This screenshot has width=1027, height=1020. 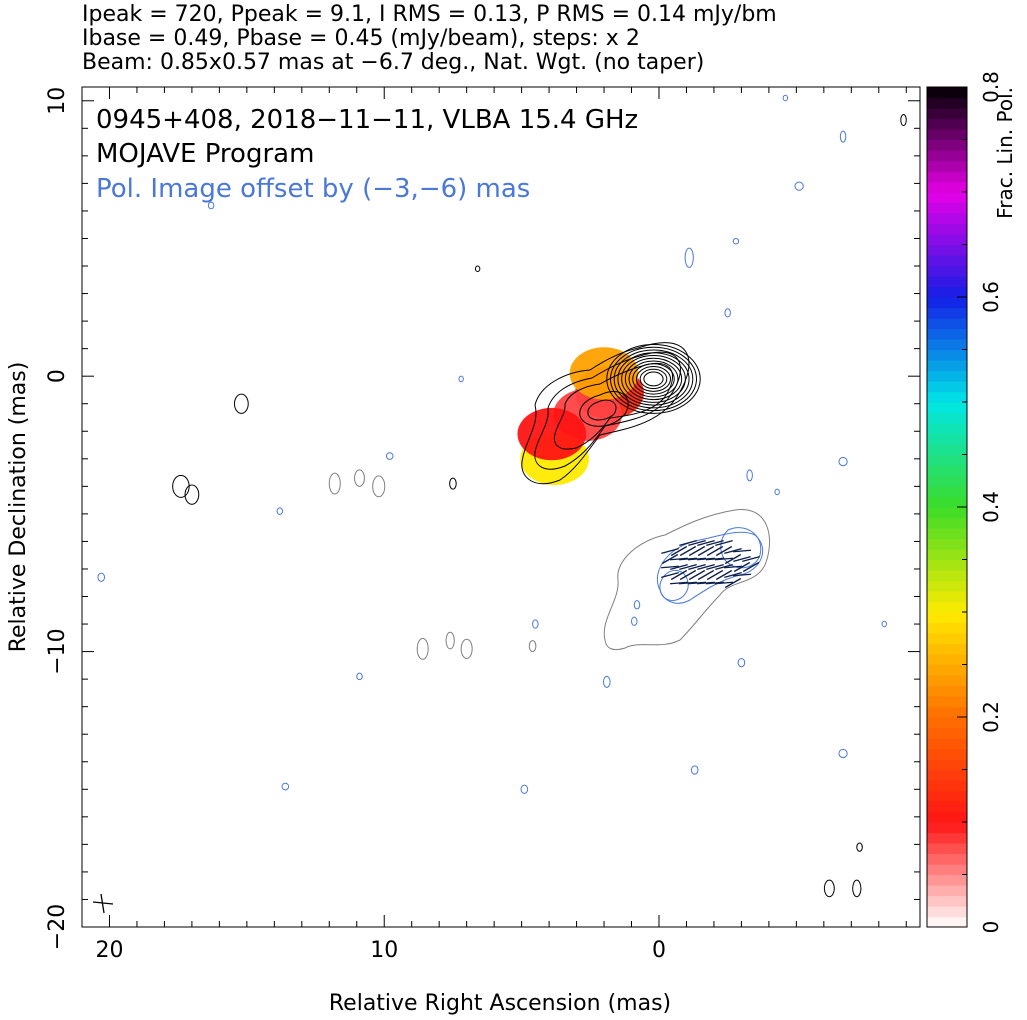 I want to click on x-tick-label: 10, so click(x=384, y=950).